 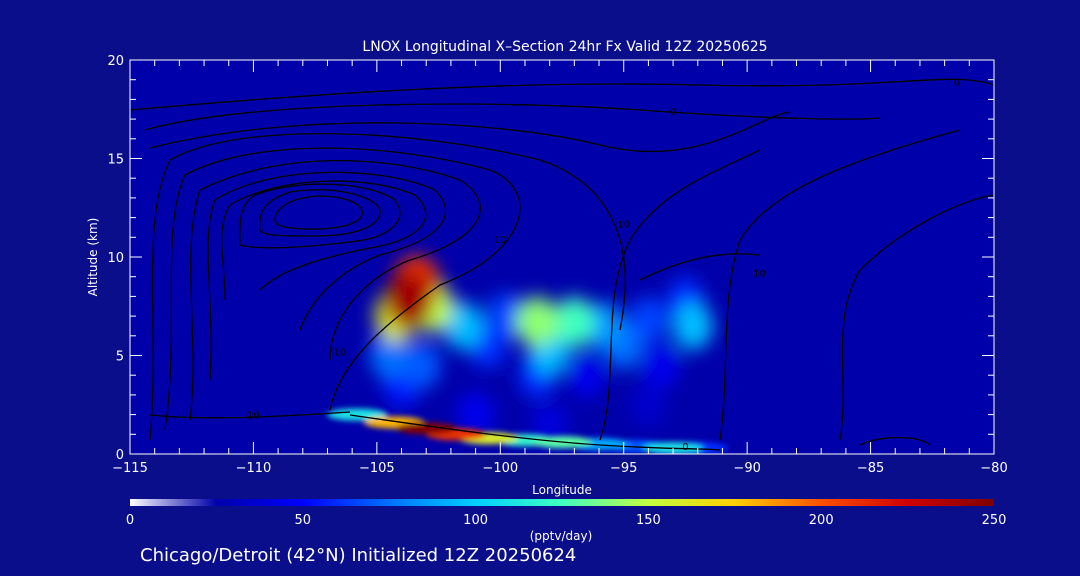 I want to click on colorbar-tick-label: 200, so click(x=821, y=520).